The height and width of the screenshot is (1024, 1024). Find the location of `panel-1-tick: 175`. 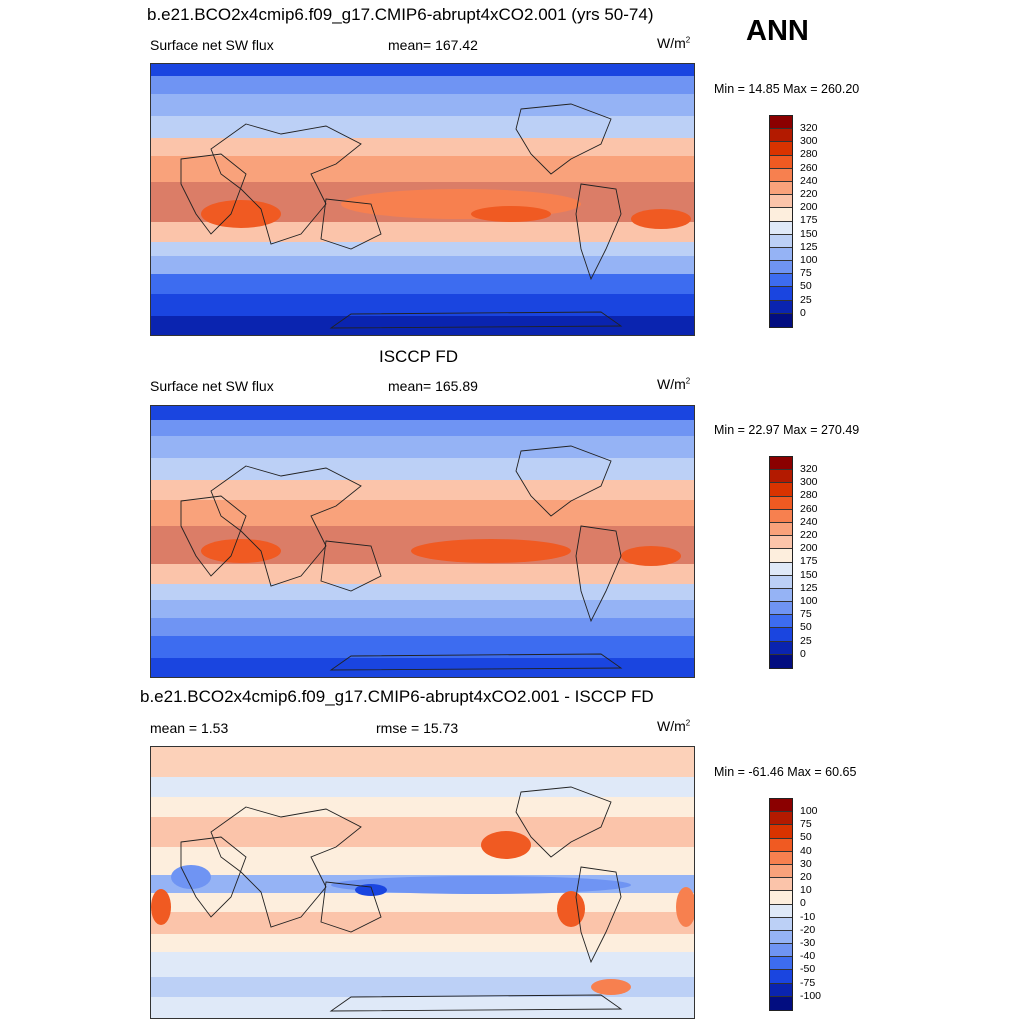

panel-1-tick: 175 is located at coordinates (809, 220).